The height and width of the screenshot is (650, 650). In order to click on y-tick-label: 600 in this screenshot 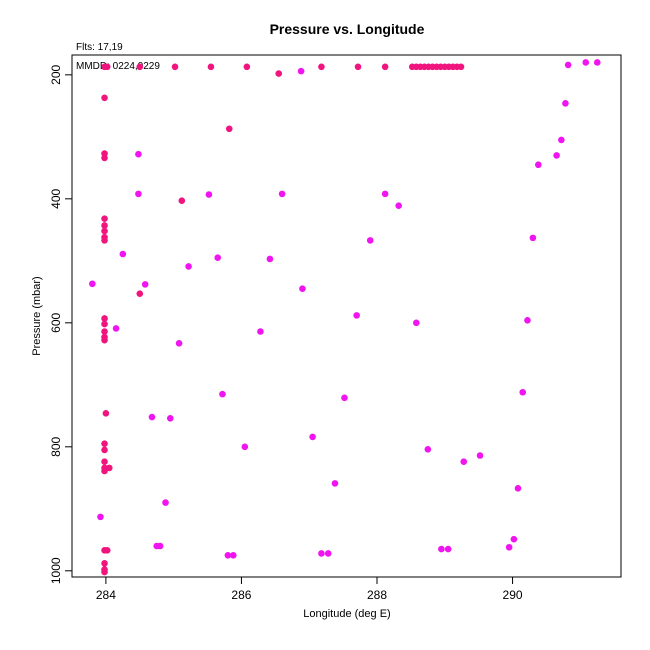, I will do `click(56, 322)`.